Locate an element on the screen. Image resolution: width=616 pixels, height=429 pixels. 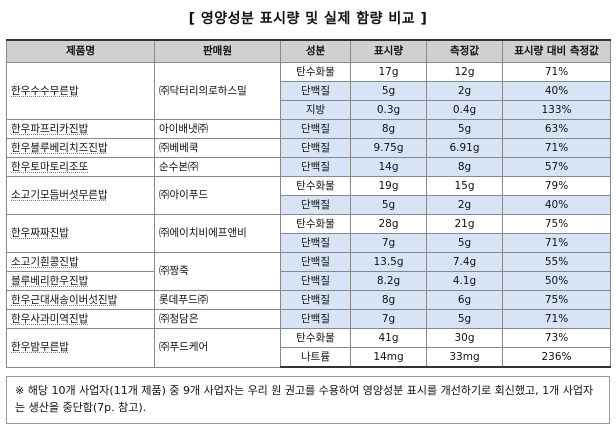
label-amount-cell: 9.75g is located at coordinates (388, 148).